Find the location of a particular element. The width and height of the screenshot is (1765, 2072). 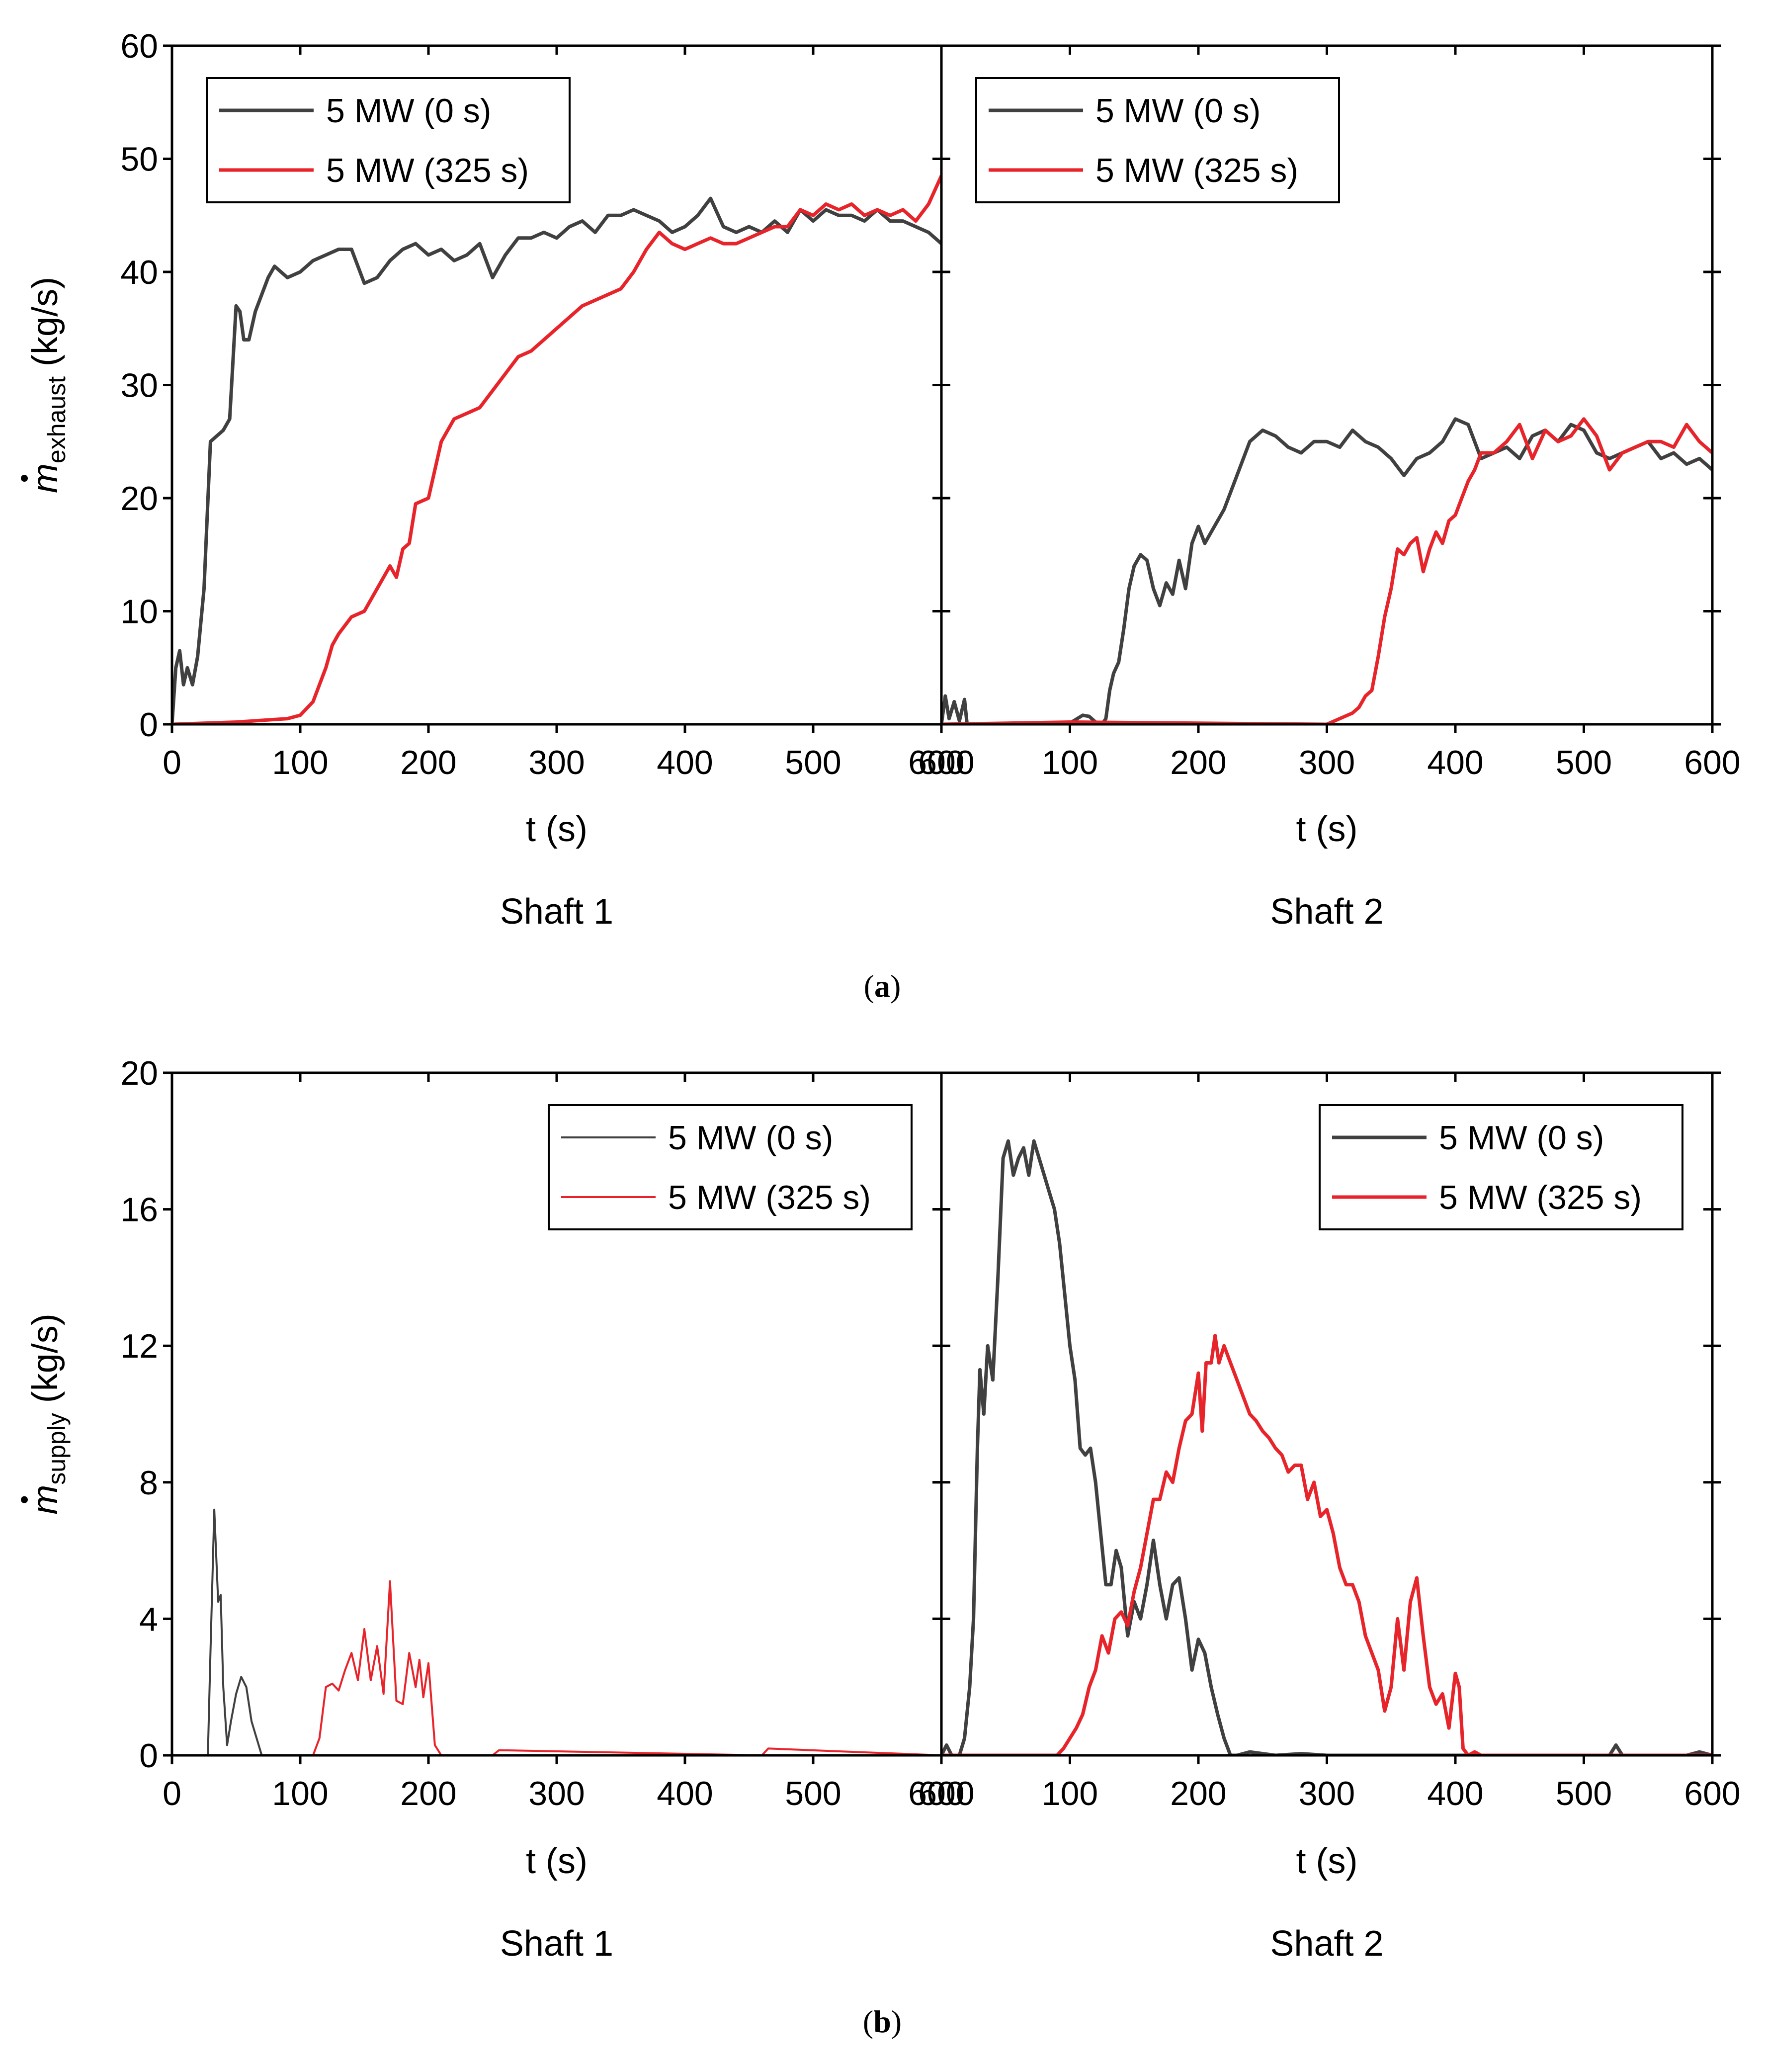

panel-label: (a) is located at coordinates (882, 986).